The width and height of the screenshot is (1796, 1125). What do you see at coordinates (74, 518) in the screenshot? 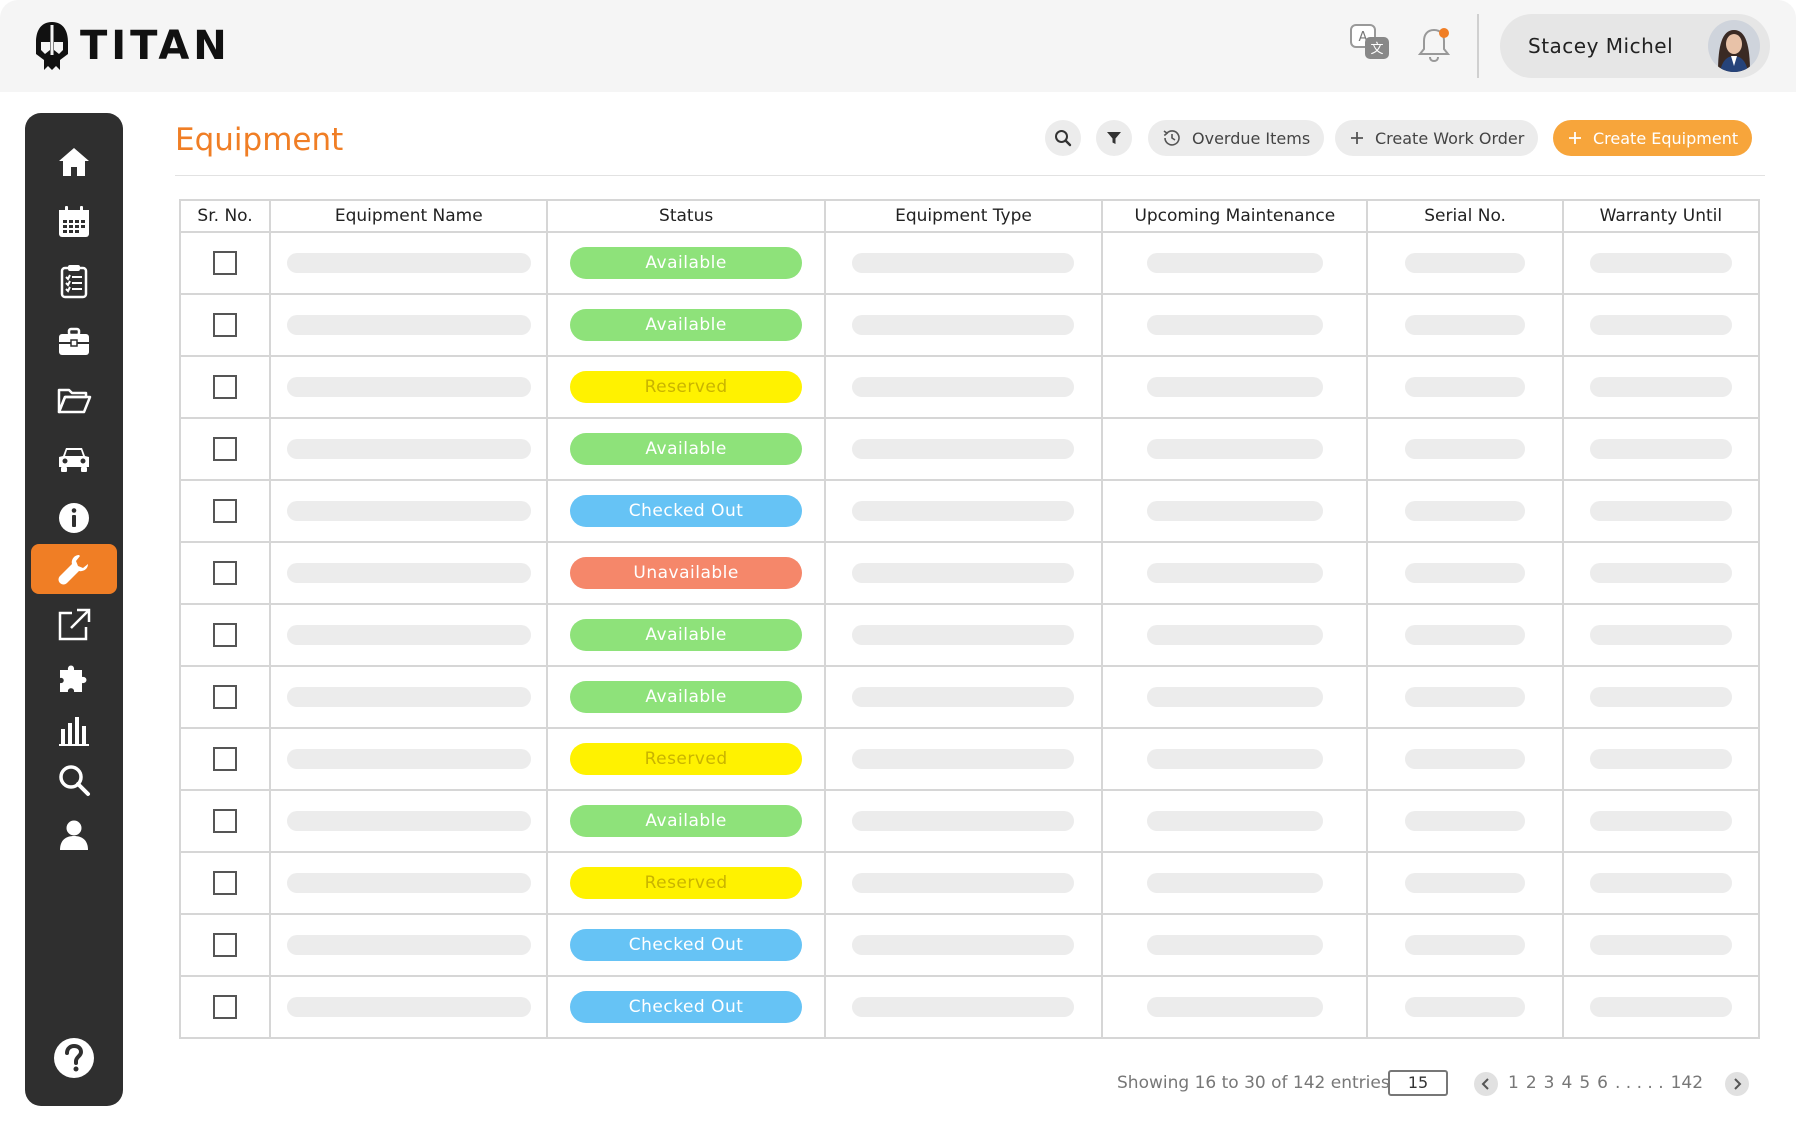
I see `sidebar-item-info` at bounding box center [74, 518].